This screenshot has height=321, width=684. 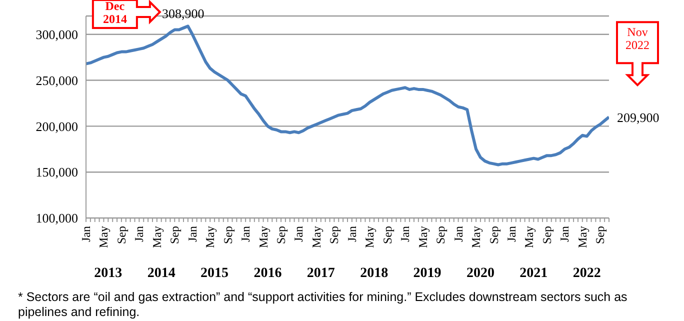 I want to click on text: 2016, so click(x=268, y=273).